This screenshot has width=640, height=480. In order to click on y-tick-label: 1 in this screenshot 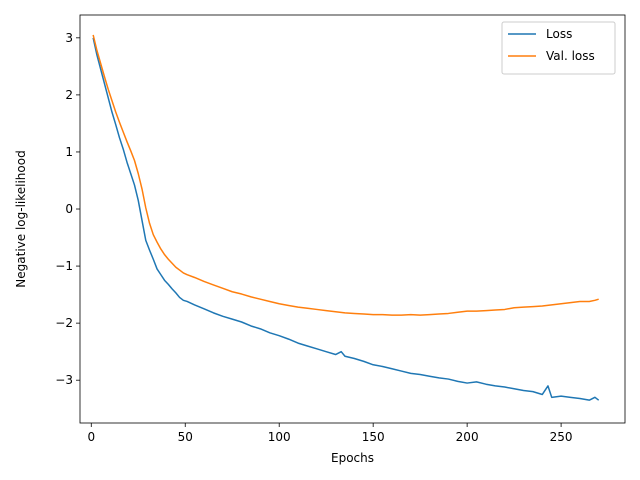, I will do `click(69, 152)`.